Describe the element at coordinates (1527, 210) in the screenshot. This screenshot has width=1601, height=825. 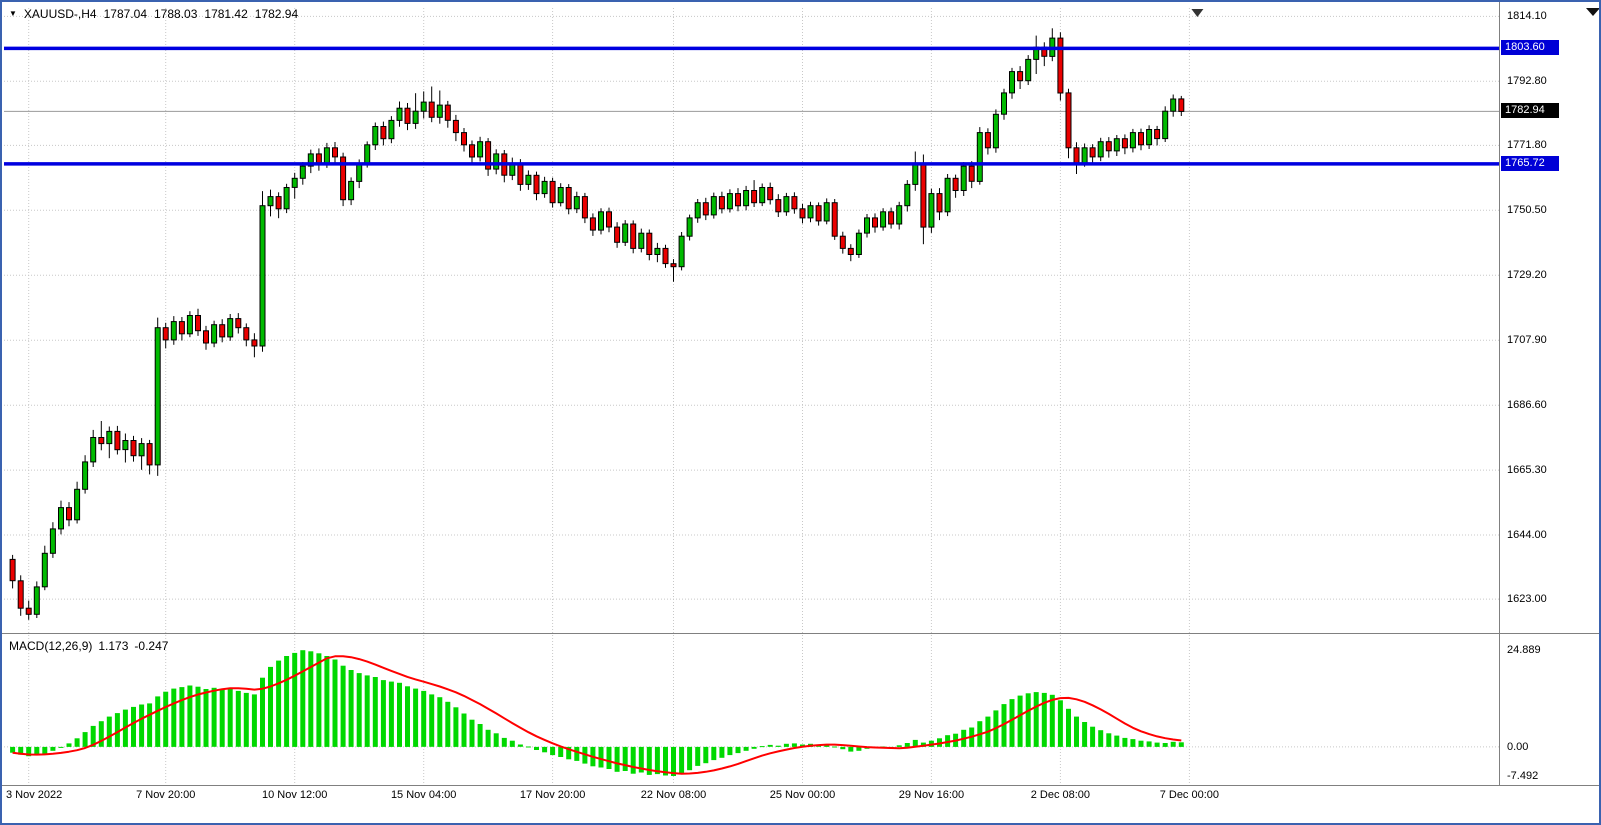
I see `price-tick-label: 1750.50` at that location.